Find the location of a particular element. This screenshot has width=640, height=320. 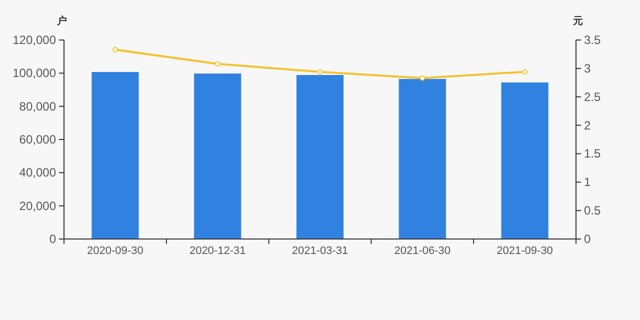

y2-axis-title: 元 is located at coordinates (577, 21).